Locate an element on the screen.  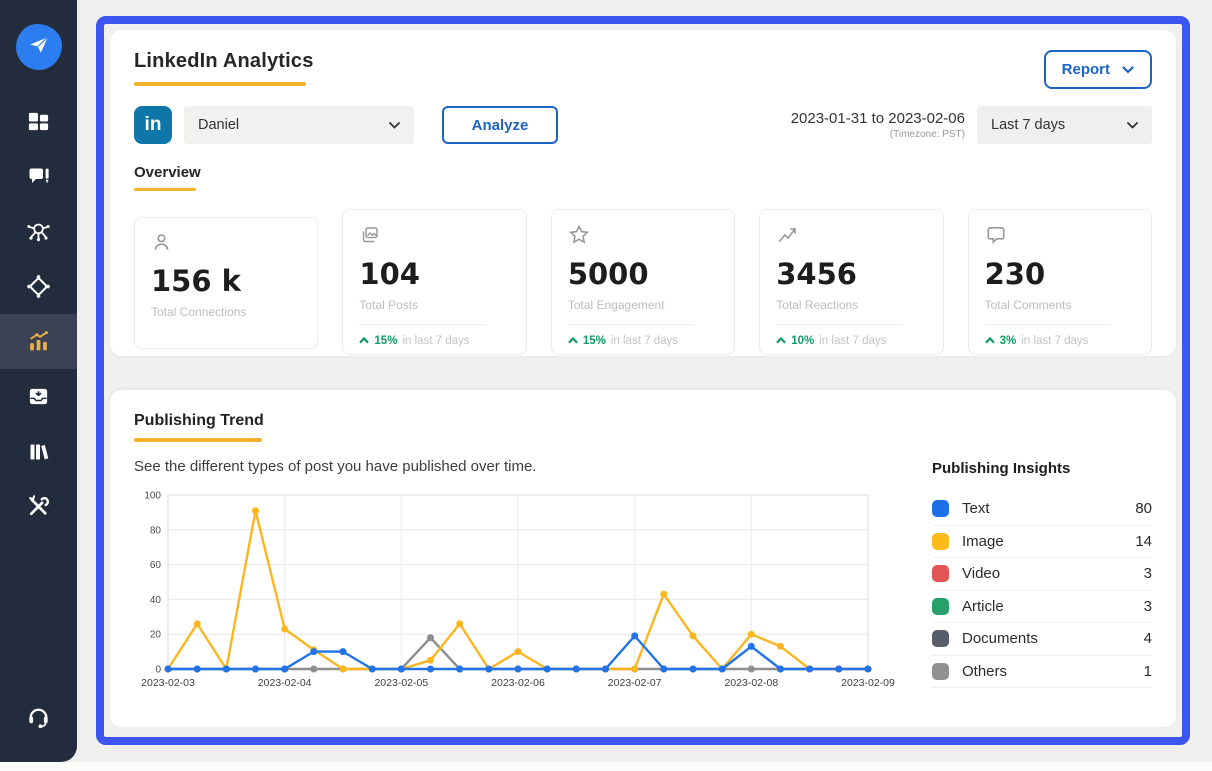
stat-value: 3456 is located at coordinates (816, 274).